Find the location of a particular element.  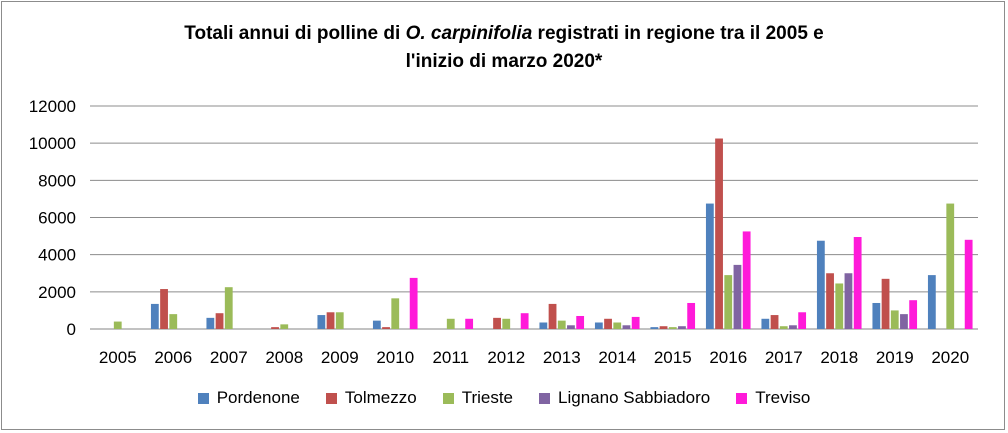

x-tick-label: 2016 is located at coordinates (728, 357).